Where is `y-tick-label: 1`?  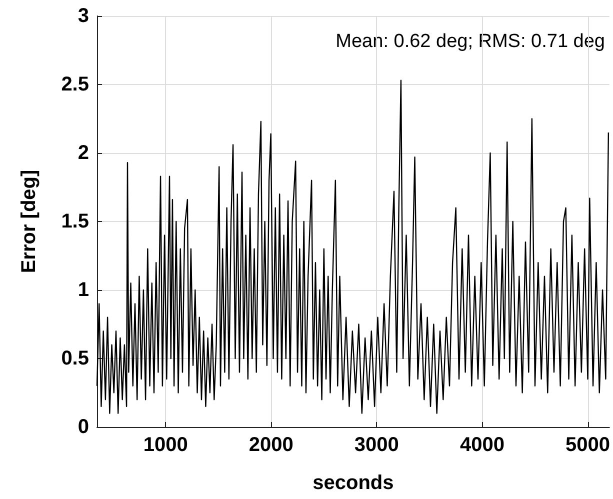 y-tick-label: 1 is located at coordinates (83, 290).